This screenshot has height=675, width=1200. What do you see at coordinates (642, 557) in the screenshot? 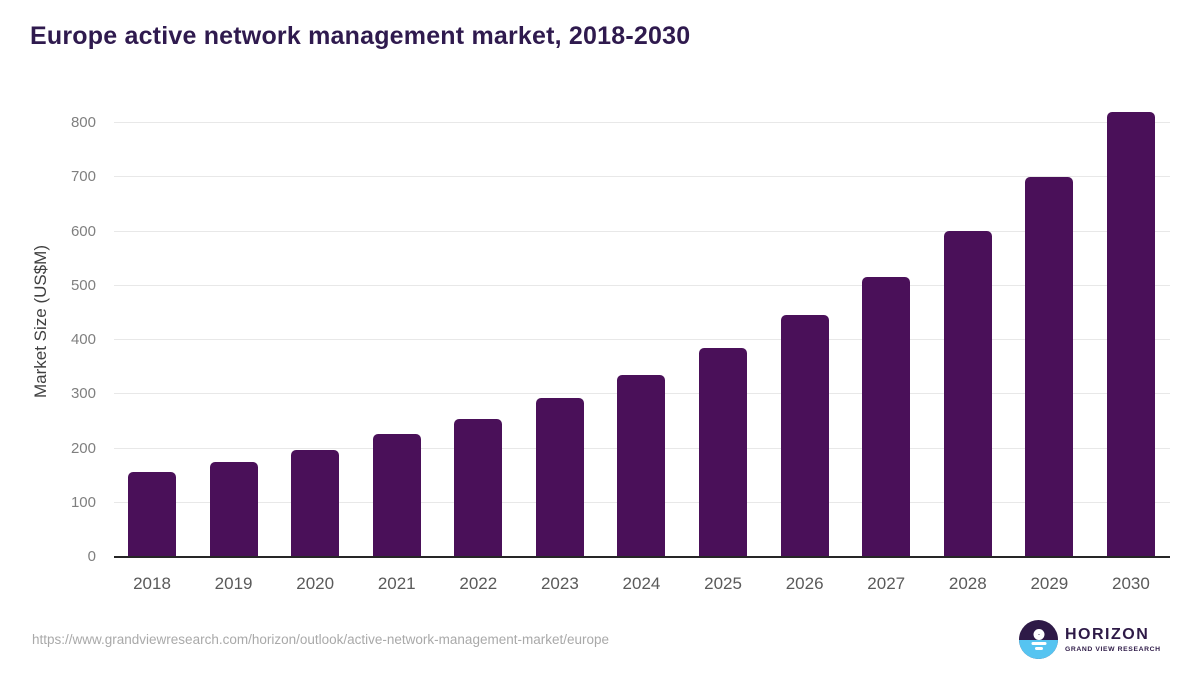
I see `x-axis-line` at bounding box center [642, 557].